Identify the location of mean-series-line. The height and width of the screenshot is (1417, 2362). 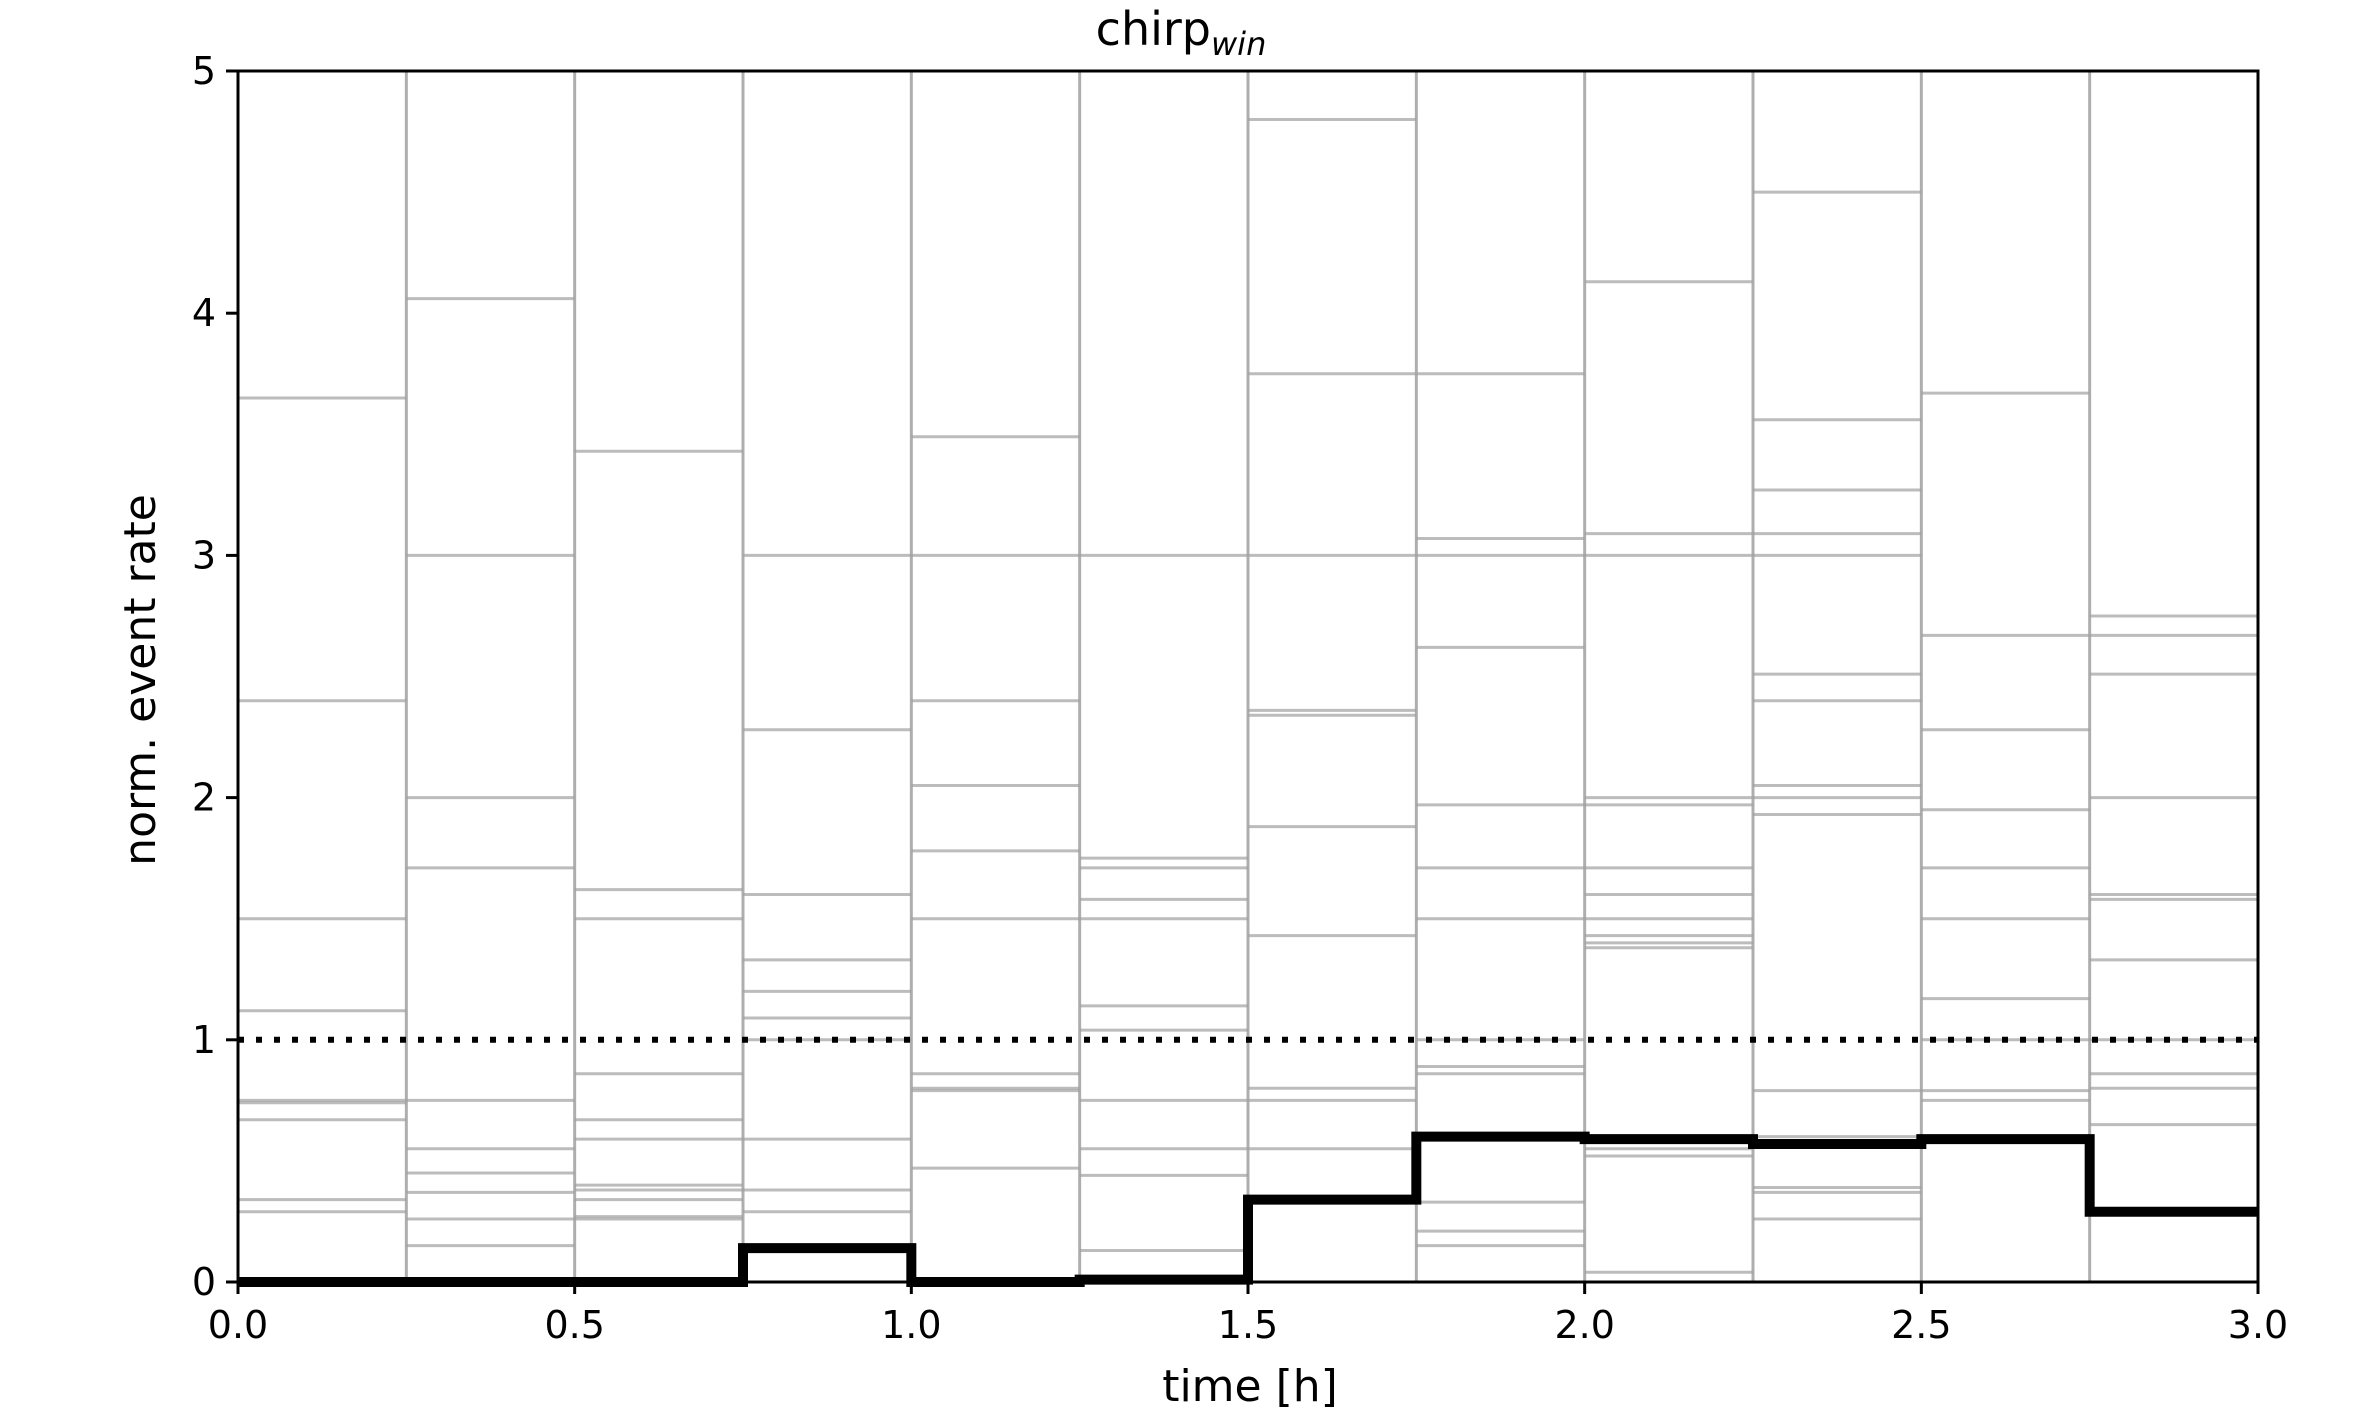
(1248, 1209).